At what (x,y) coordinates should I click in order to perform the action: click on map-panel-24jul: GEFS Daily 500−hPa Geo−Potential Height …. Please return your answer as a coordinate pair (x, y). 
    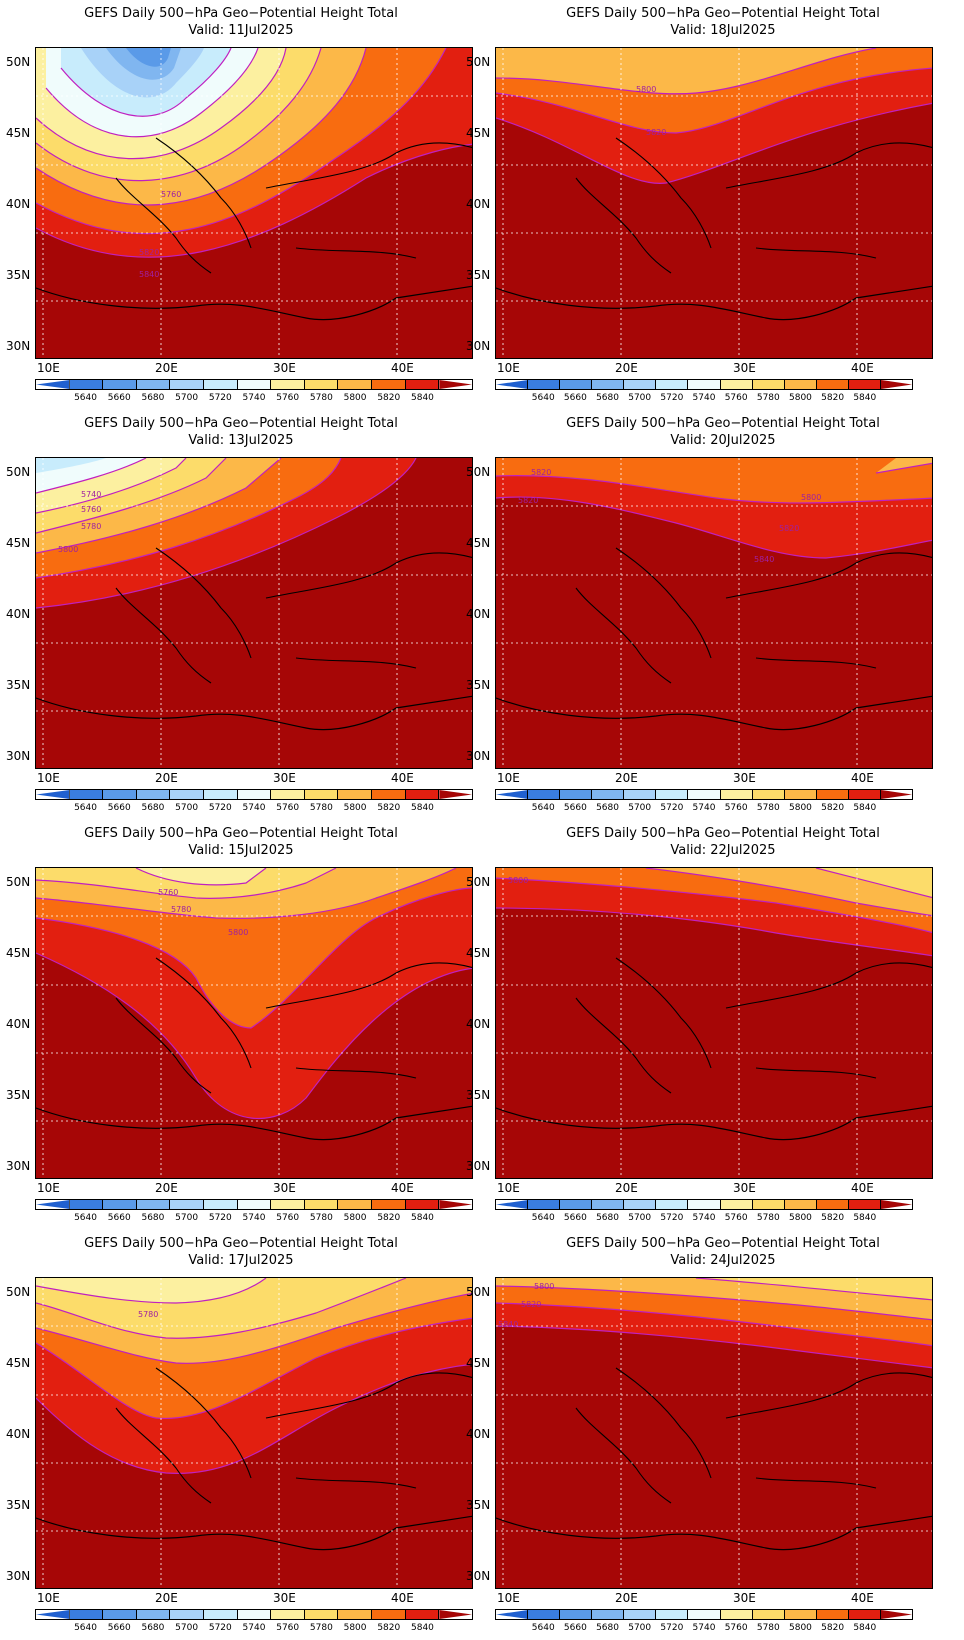
    Looking at the image, I should click on (715, 1435).